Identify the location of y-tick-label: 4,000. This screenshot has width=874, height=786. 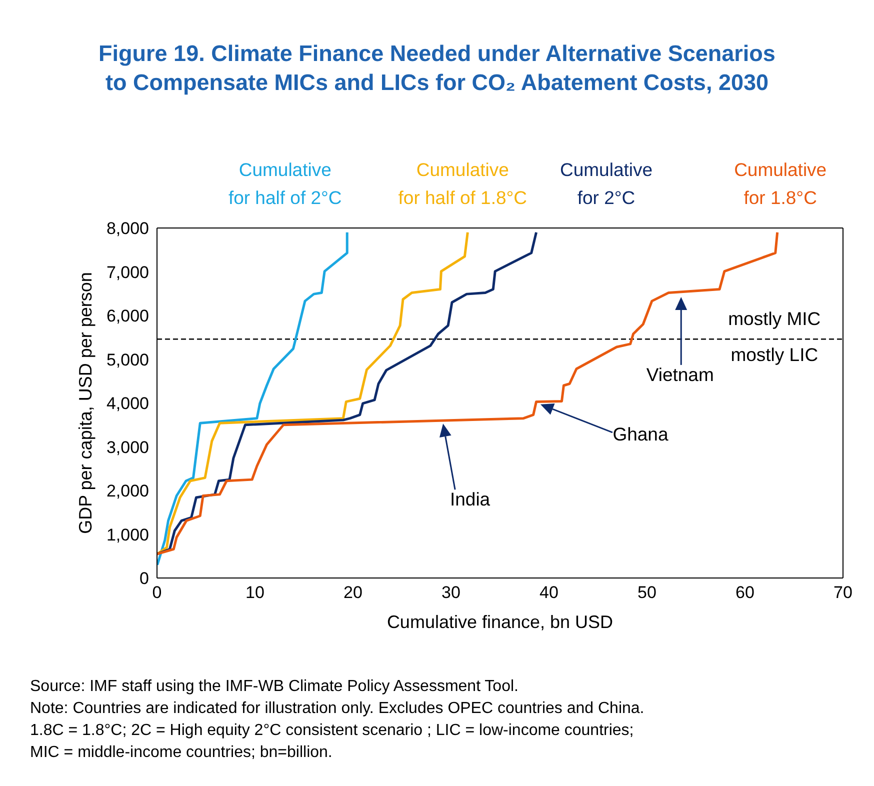
(127, 404).